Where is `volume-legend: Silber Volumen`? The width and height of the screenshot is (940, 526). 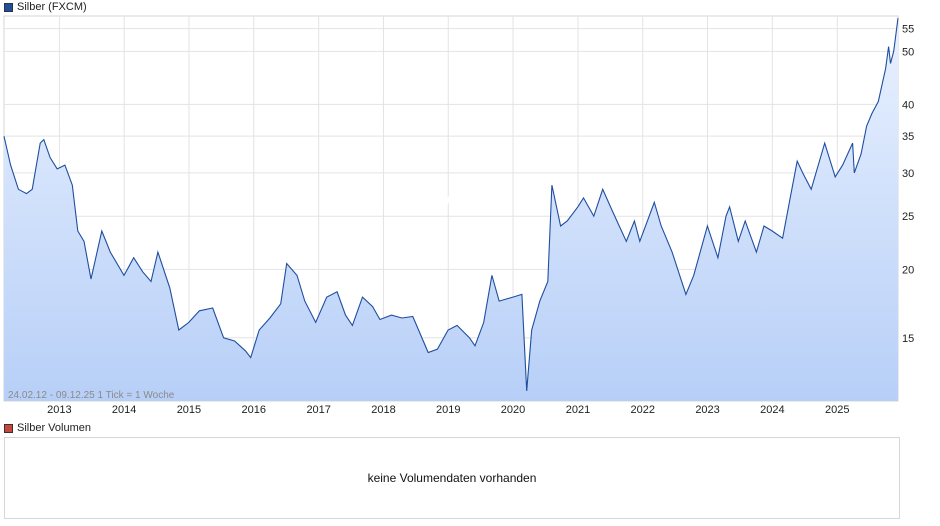
volume-legend: Silber Volumen is located at coordinates (47, 428).